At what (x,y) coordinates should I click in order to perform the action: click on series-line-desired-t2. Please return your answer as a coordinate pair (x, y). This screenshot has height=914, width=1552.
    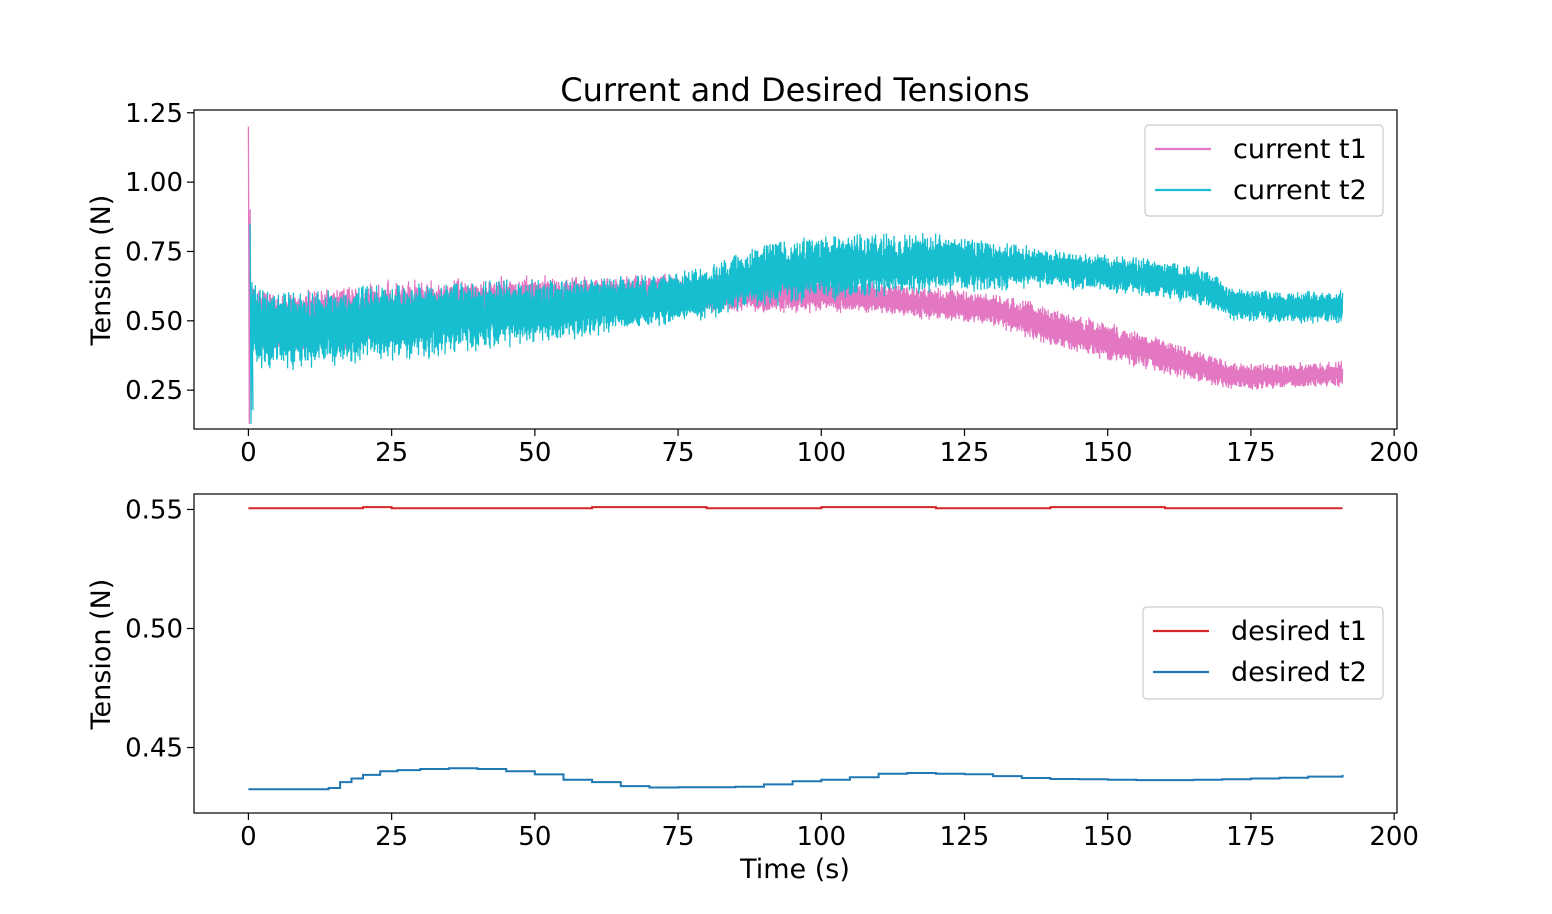
    Looking at the image, I should click on (796, 779).